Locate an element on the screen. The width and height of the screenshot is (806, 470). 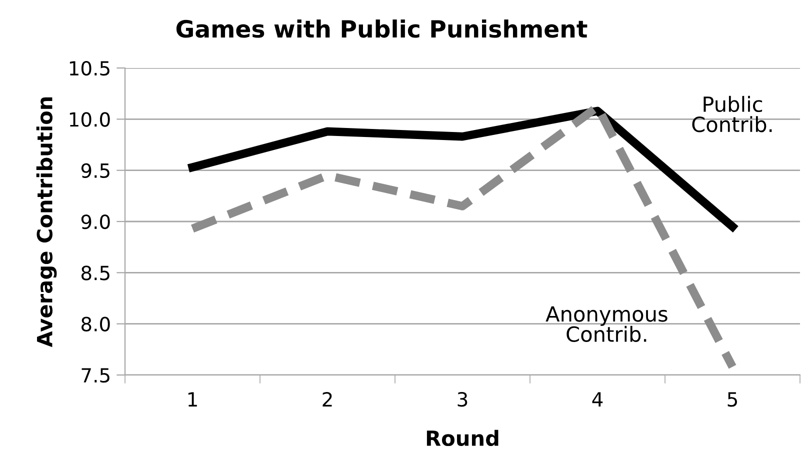
y-tick-label: 8.5 is located at coordinates (96, 273).